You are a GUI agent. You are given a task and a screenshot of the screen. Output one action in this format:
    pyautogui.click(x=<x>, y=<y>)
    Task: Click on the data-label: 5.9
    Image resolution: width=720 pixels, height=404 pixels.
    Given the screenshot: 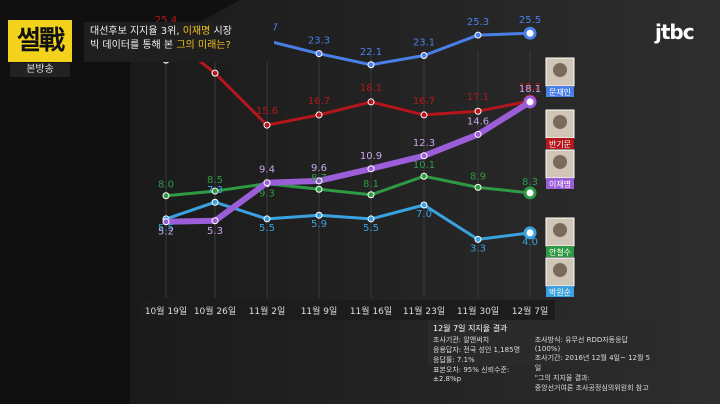 What is the action you would take?
    pyautogui.click(x=319, y=224)
    